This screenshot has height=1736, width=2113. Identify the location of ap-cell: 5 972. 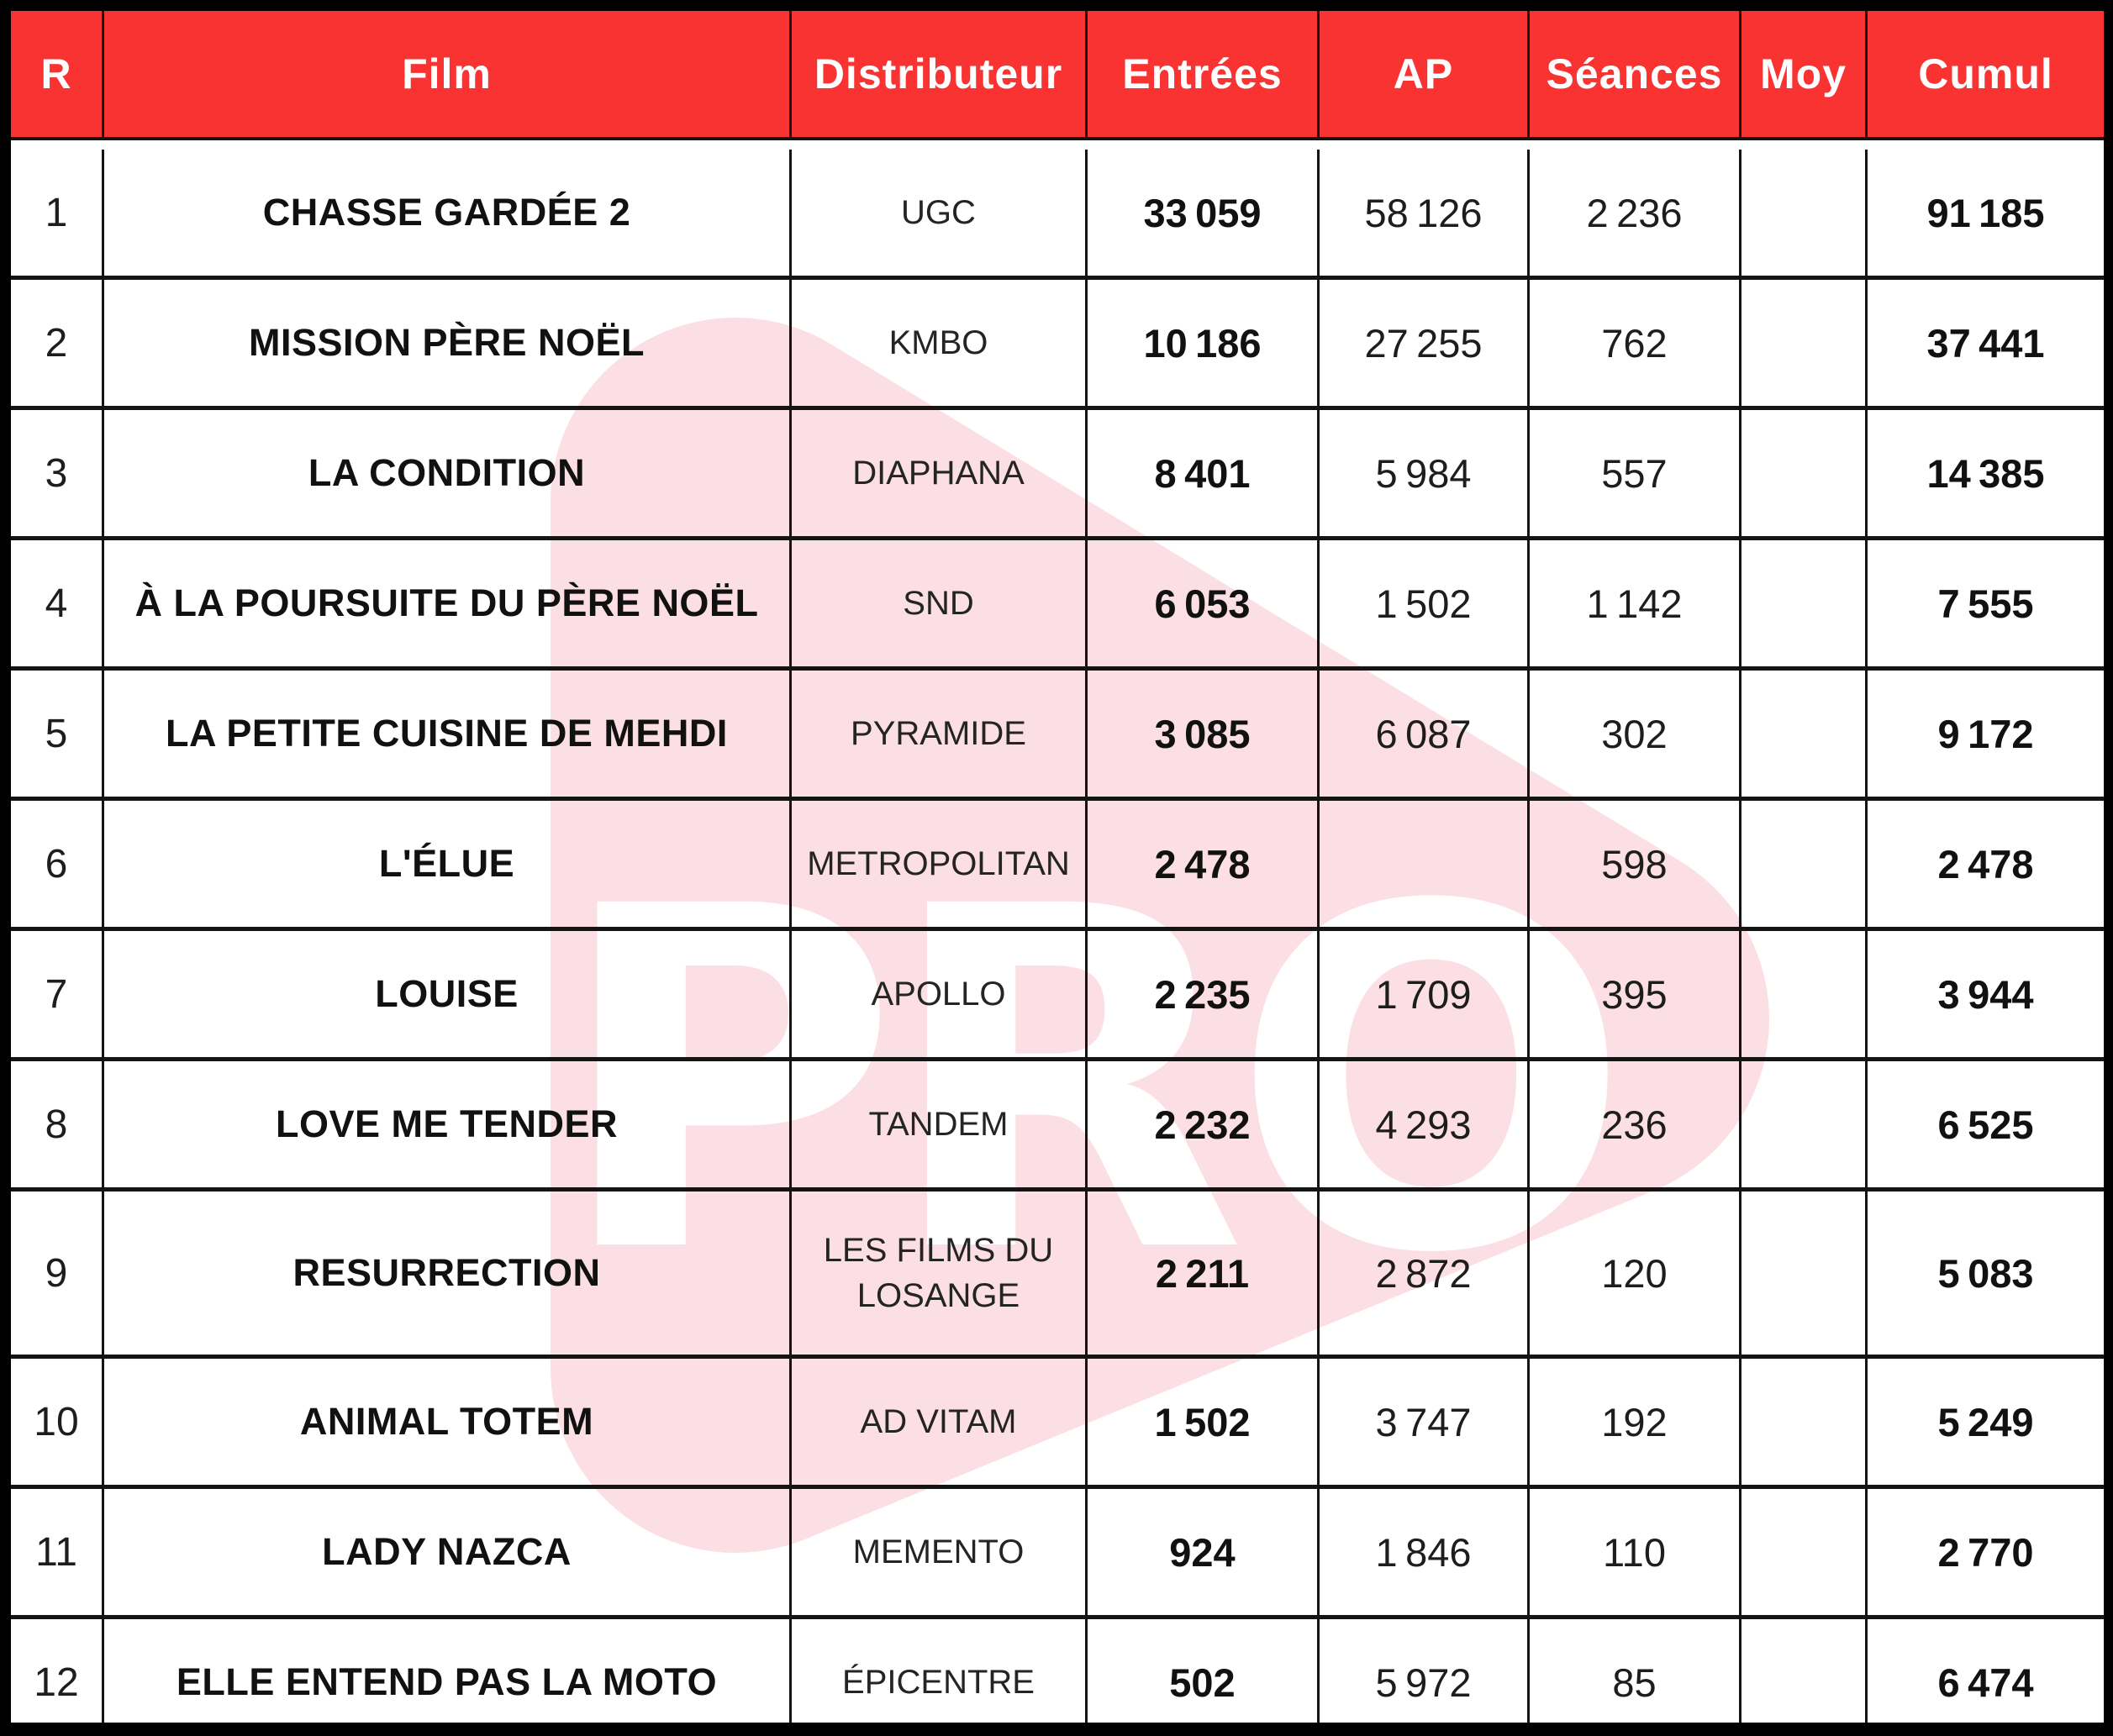
(1422, 1669).